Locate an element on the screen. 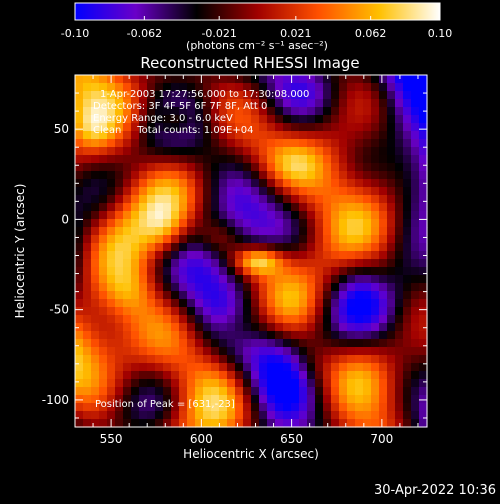 The height and width of the screenshot is (504, 500). y-tick-label: 0 is located at coordinates (65, 219).